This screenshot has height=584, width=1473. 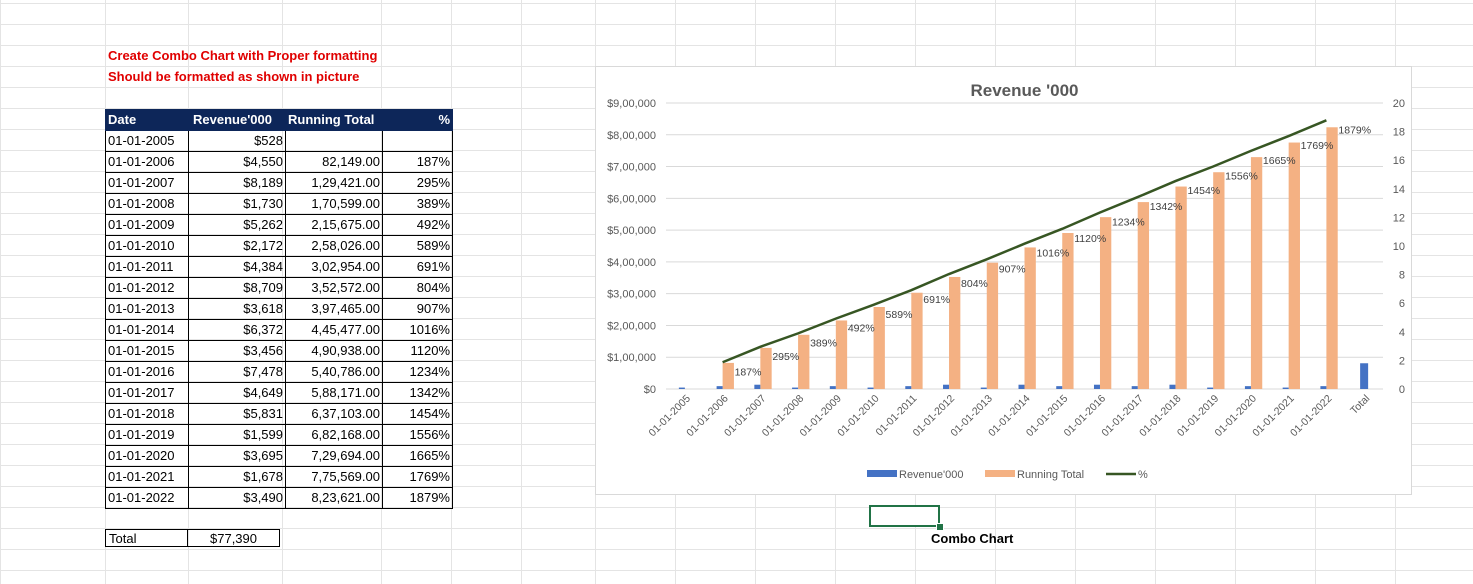 I want to click on selected-cell, so click(x=904, y=516).